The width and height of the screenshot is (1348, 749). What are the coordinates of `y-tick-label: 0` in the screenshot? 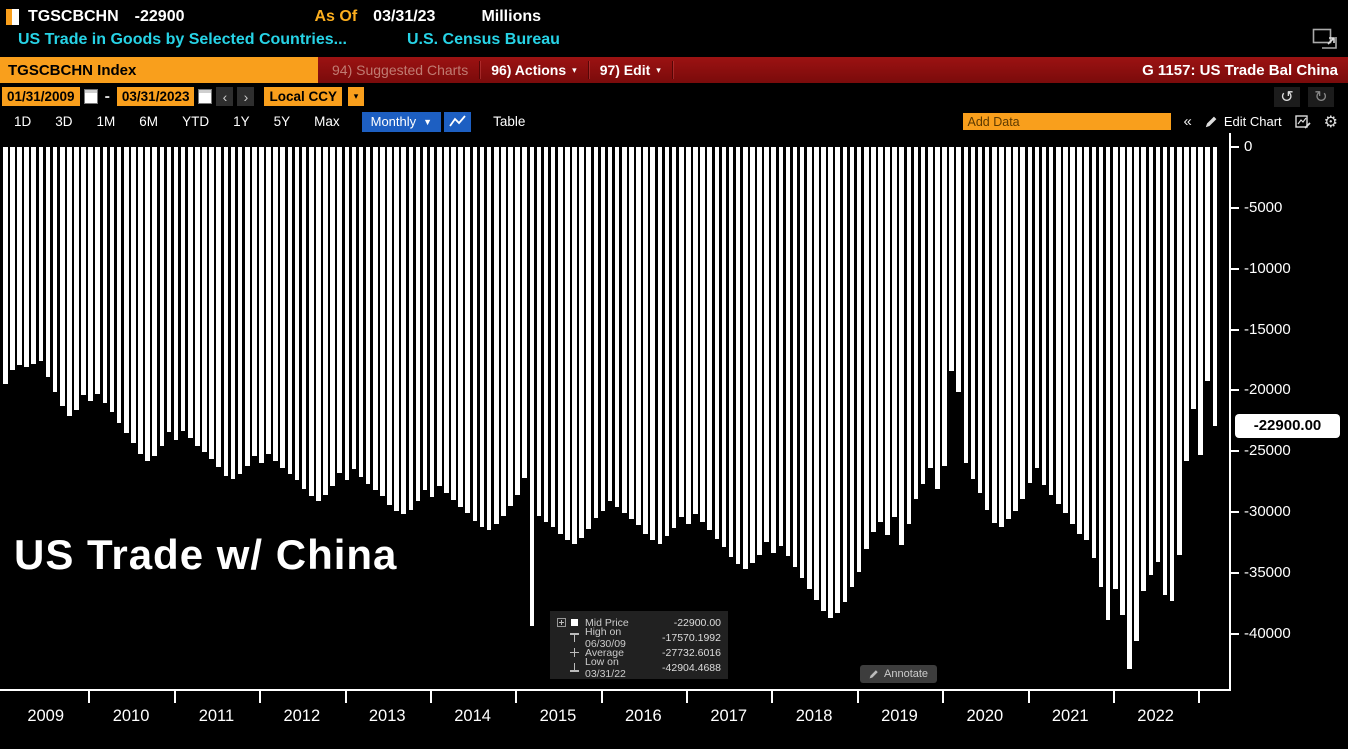 It's located at (1248, 146).